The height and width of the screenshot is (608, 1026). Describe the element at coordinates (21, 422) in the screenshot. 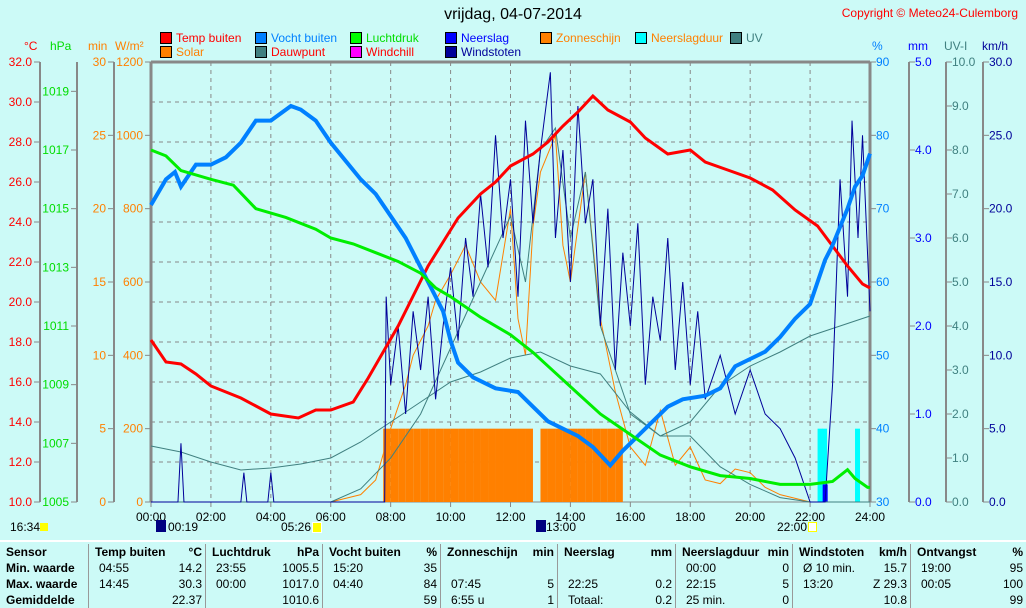

I see `axis-tick-label: 14.0` at that location.